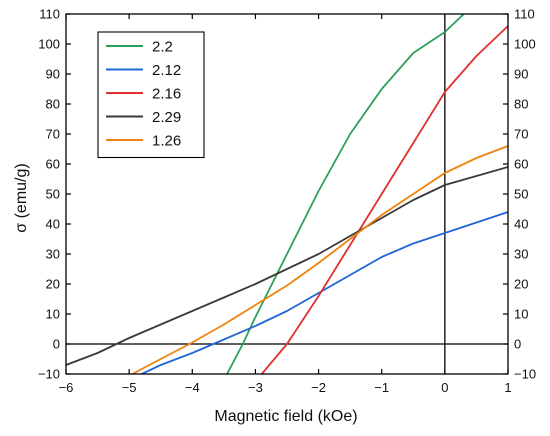 This screenshot has height=436, width=550. Describe the element at coordinates (53, 164) in the screenshot. I see `y-tick-label-left: 60` at that location.